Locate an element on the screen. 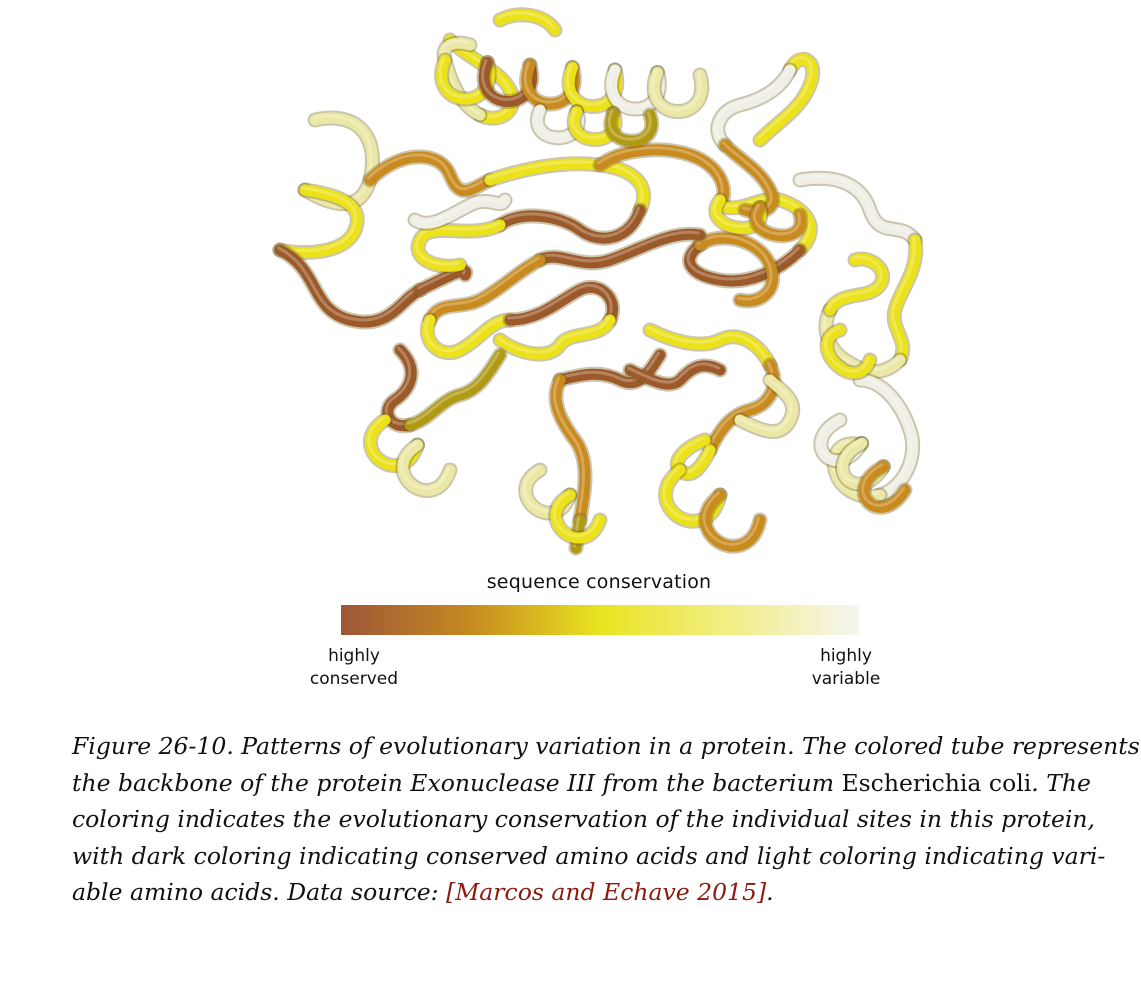 The width and height of the screenshot is (1141, 1000). caption-text: Escherichia coli is located at coordinates (936, 782).